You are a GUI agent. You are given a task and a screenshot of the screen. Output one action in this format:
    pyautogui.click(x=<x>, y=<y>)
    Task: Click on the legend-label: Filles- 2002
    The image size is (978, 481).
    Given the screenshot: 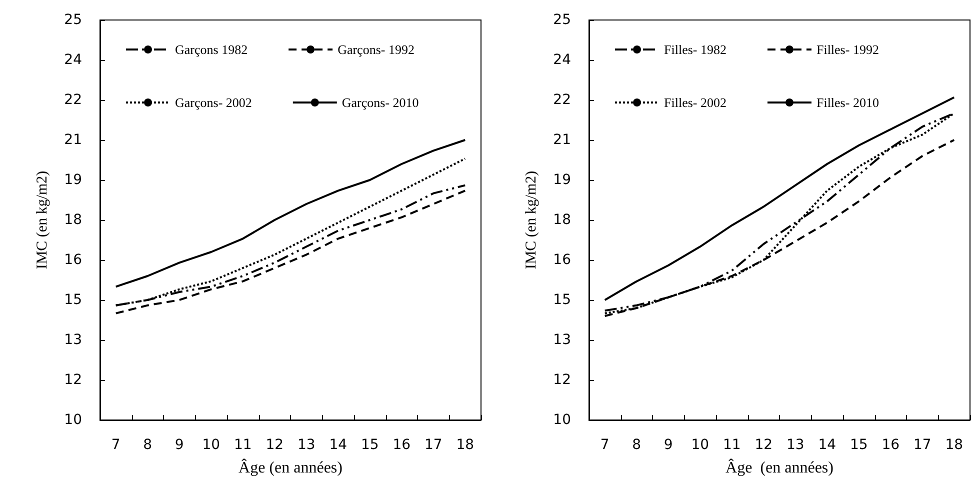 What is the action you would take?
    pyautogui.click(x=695, y=102)
    